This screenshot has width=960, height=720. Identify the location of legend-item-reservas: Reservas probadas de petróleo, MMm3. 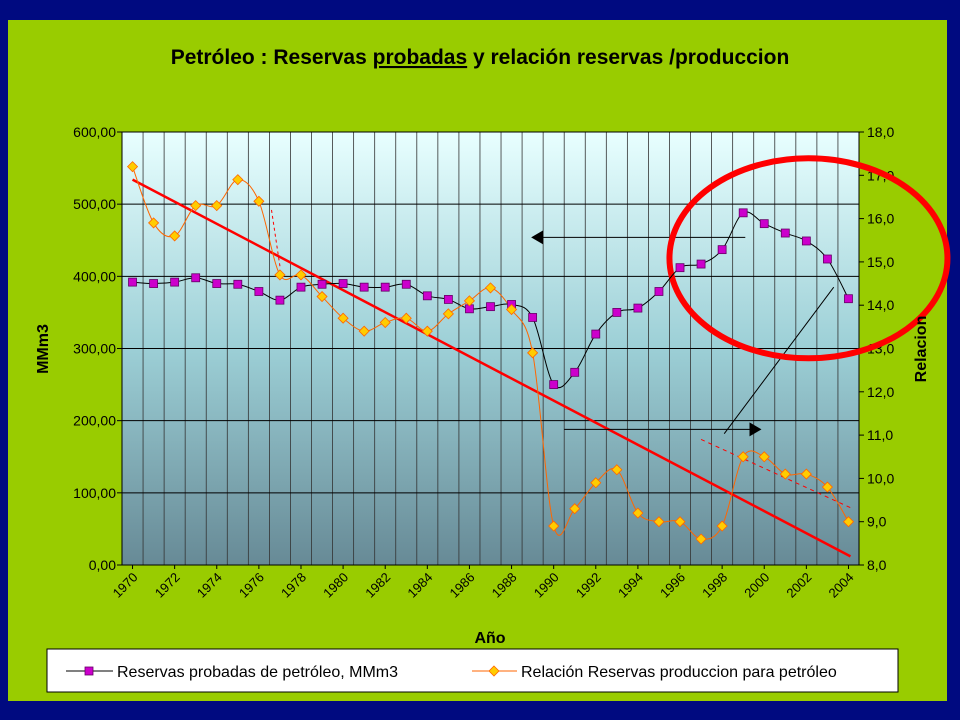
(232, 672).